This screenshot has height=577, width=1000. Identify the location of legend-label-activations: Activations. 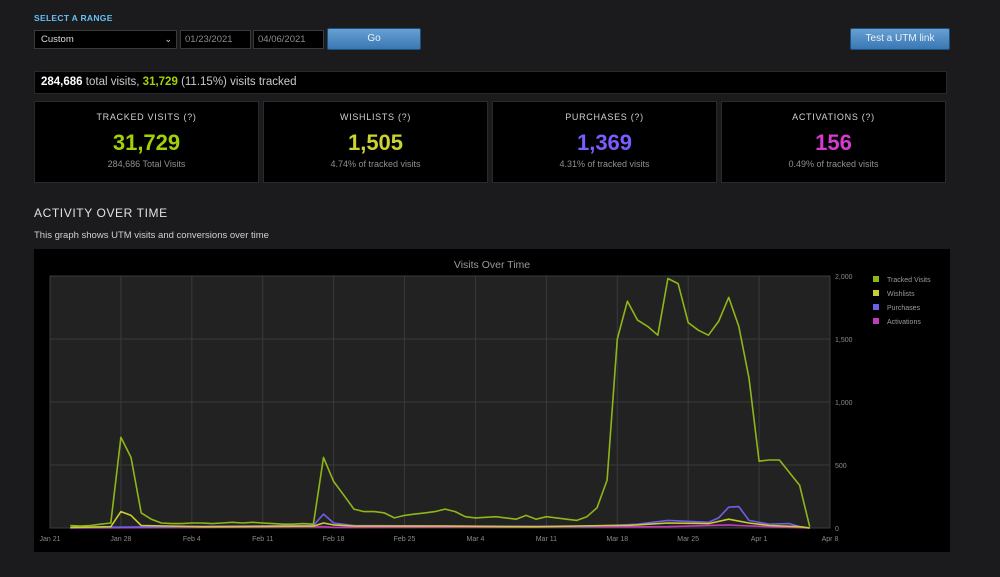
(904, 322).